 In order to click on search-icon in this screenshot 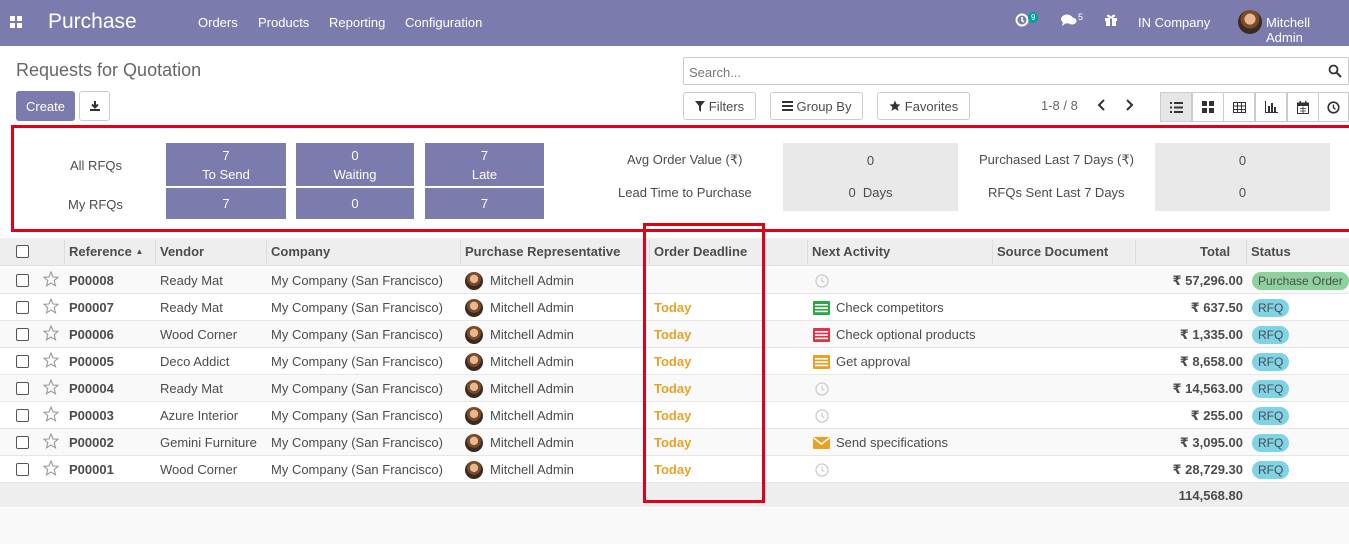, I will do `click(1335, 71)`.